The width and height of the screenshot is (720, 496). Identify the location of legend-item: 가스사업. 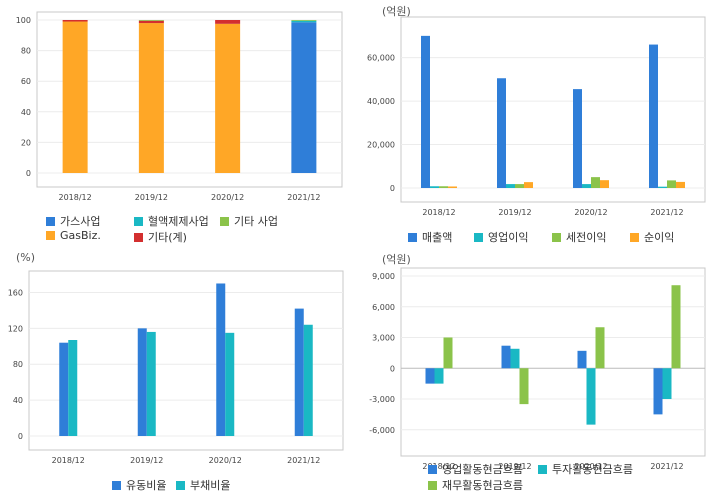
(73, 221).